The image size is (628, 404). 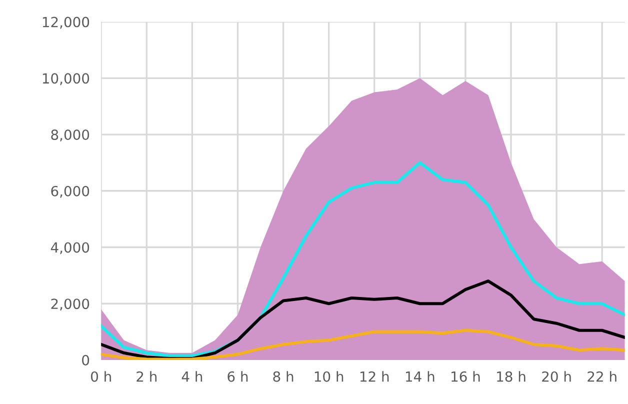 I want to click on x-tick-label: 0 h, so click(x=100, y=376).